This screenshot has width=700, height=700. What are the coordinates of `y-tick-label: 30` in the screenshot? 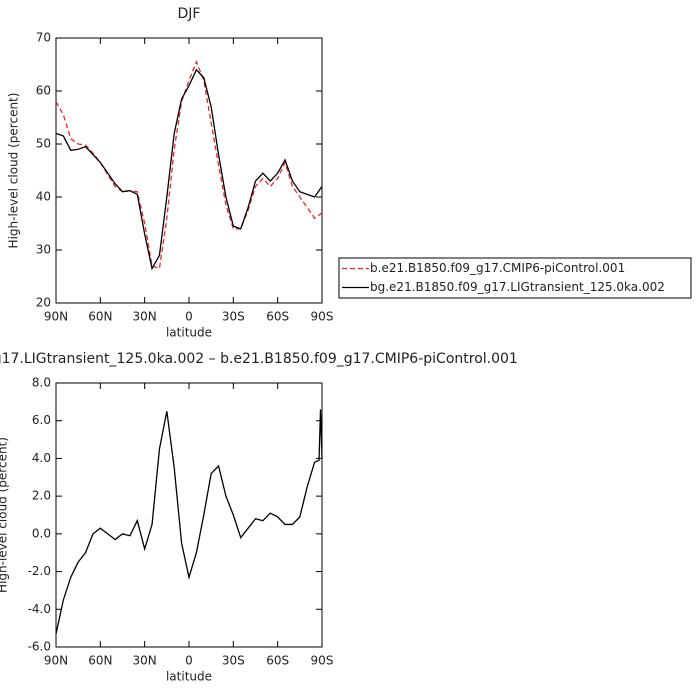 It's located at (43, 250).